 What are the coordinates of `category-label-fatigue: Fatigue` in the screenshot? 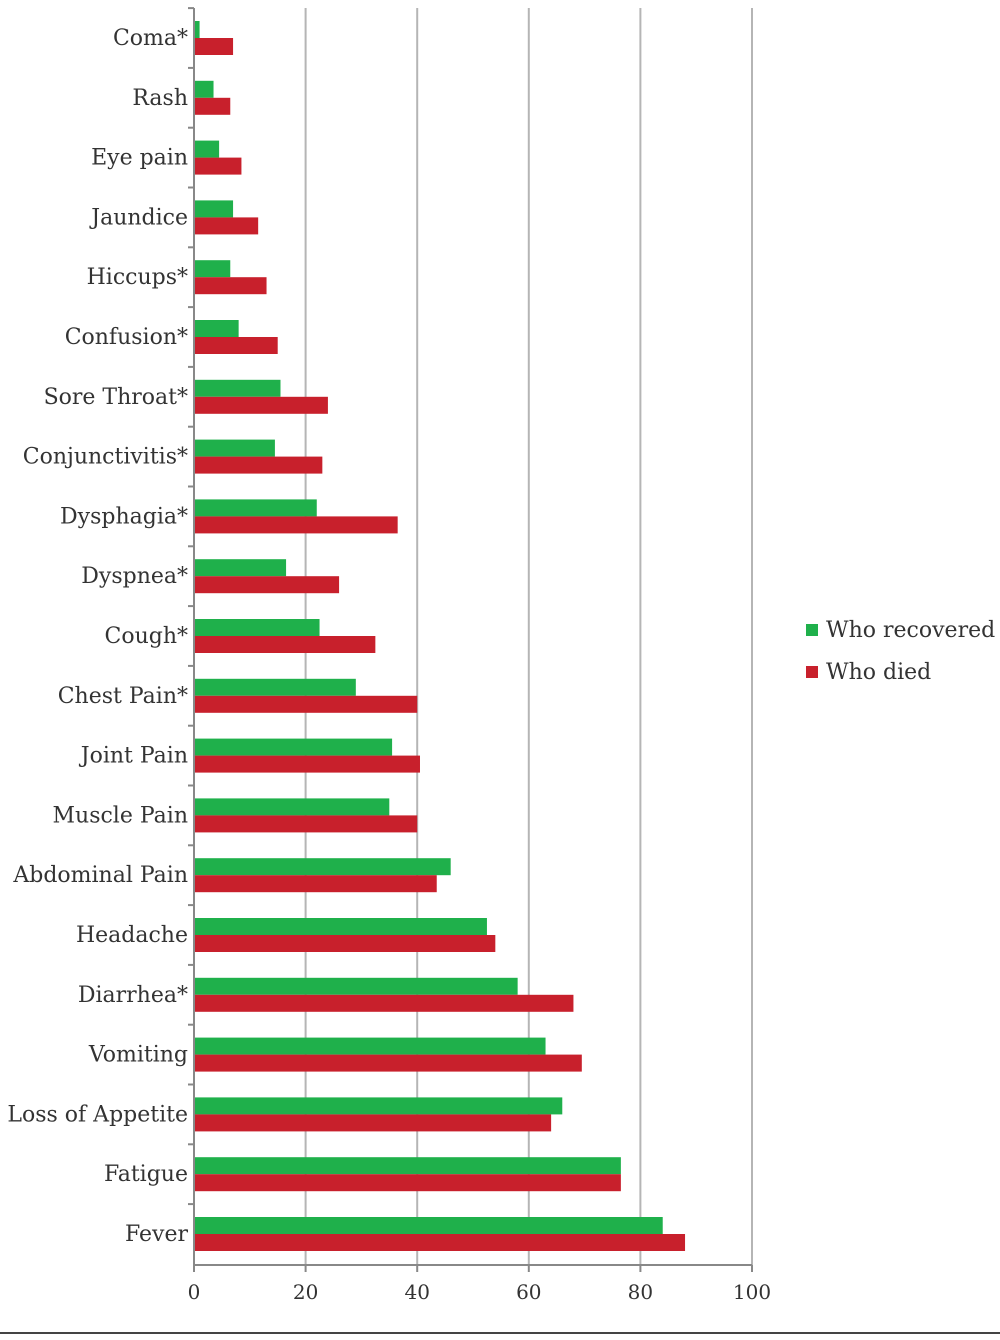 It's located at (146, 1174).